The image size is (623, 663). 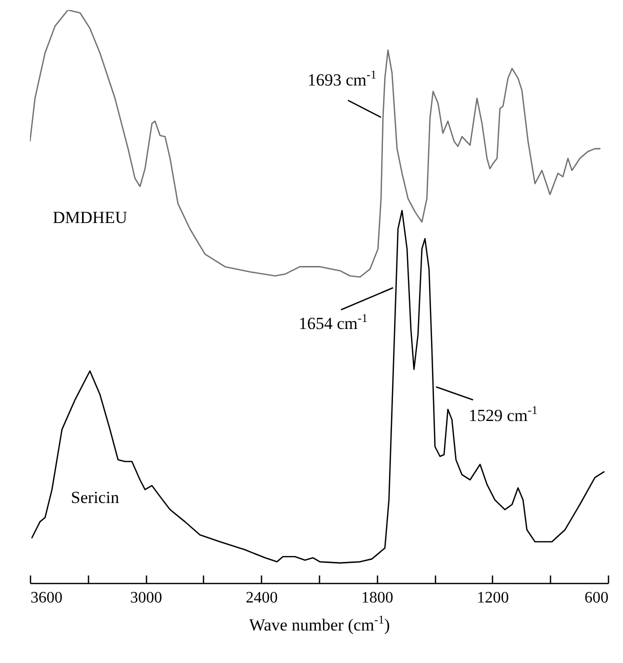 I want to click on annotation: 1529 cm$^{-1}$, so click(x=503, y=413).